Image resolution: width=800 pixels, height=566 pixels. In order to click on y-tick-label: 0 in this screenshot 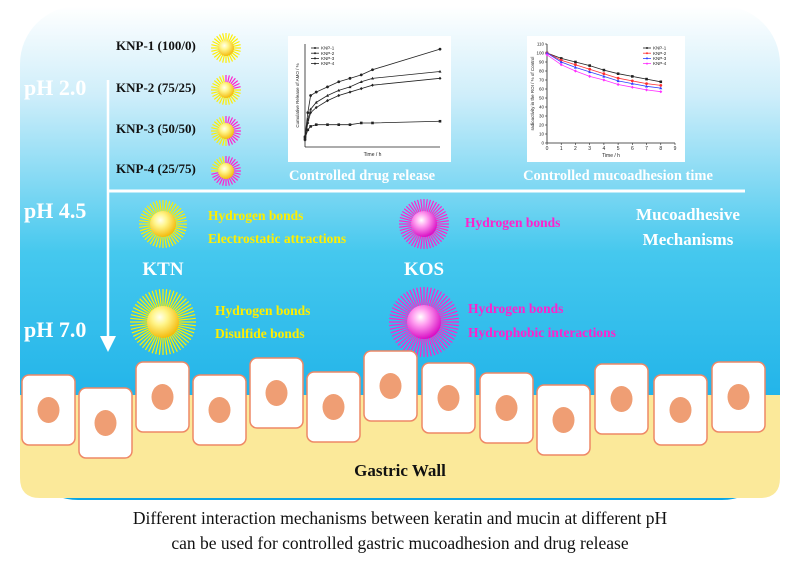, I will do `click(542, 143)`.